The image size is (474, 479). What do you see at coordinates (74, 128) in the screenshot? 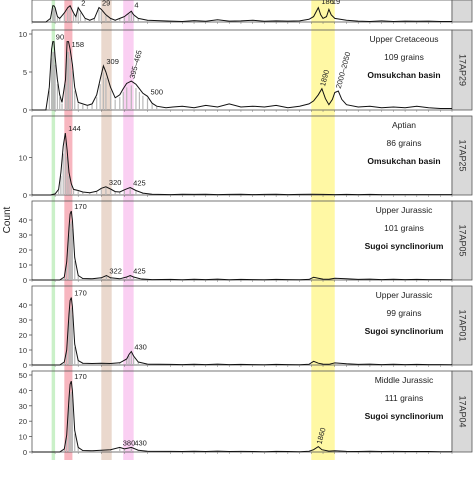
I see `peak-label: 144` at bounding box center [74, 128].